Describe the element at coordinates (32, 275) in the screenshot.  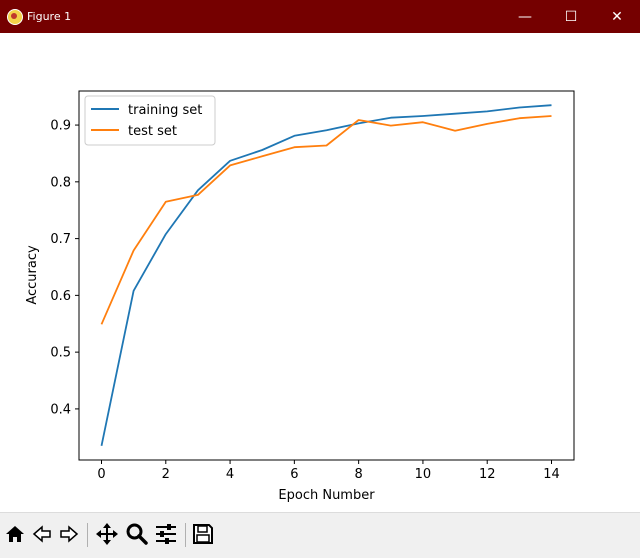
I see `y-axis-label: Accuracy` at that location.